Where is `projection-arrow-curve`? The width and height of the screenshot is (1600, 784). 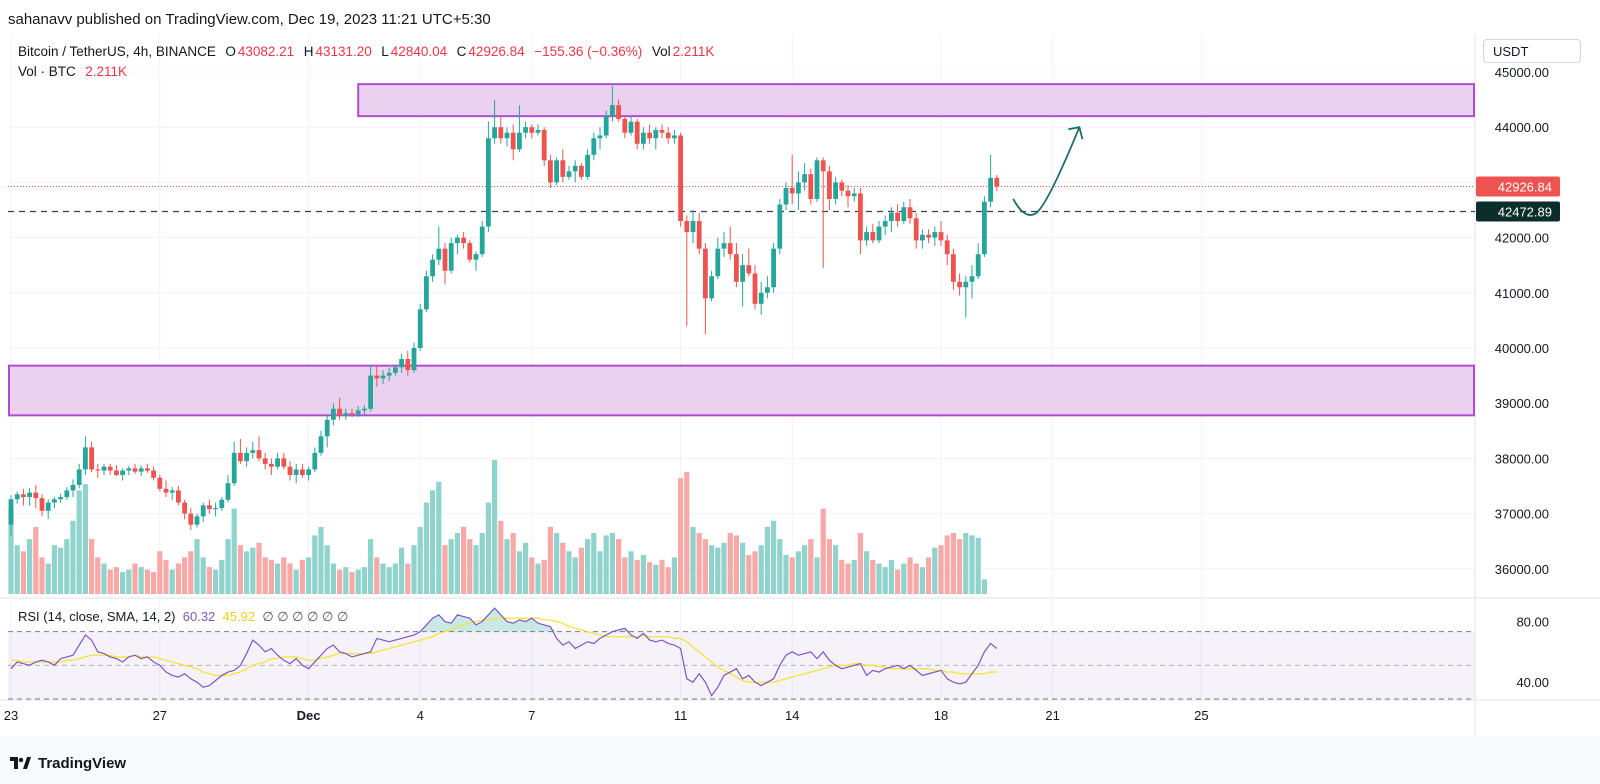 projection-arrow-curve is located at coordinates (1046, 171).